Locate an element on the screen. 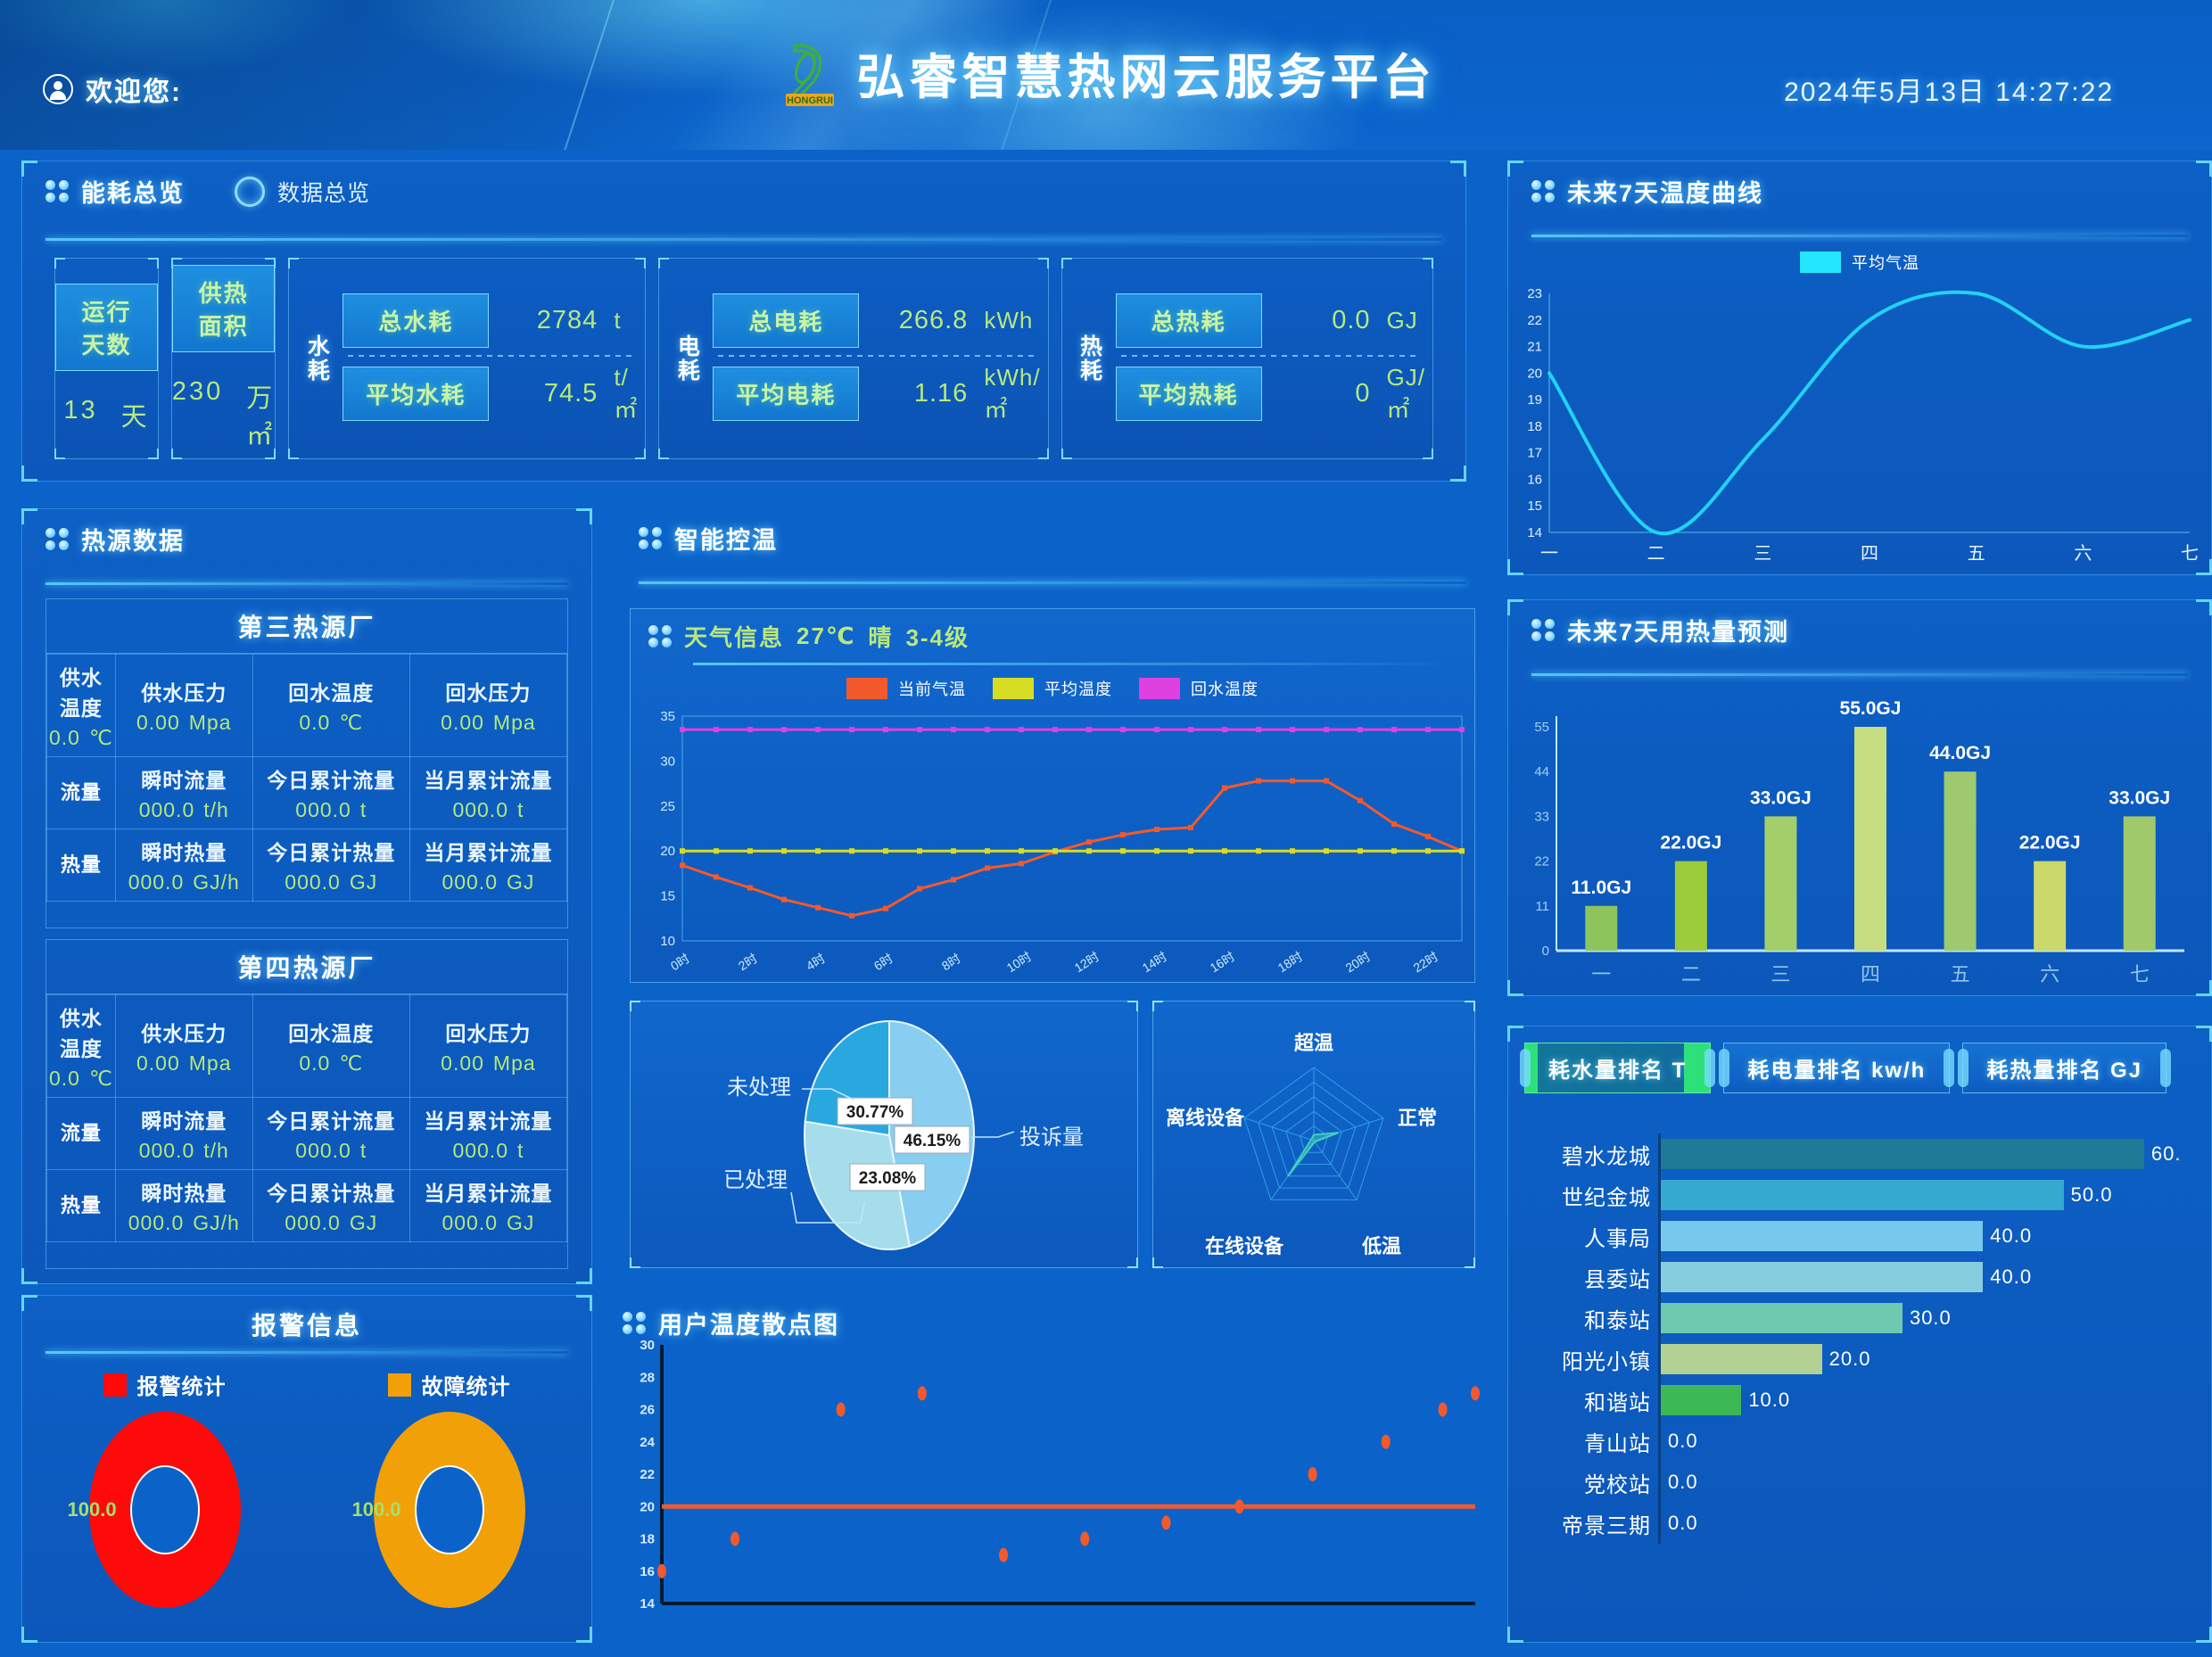 This screenshot has width=2212, height=1657. ranking-row-value: 20.0 is located at coordinates (1850, 1359).